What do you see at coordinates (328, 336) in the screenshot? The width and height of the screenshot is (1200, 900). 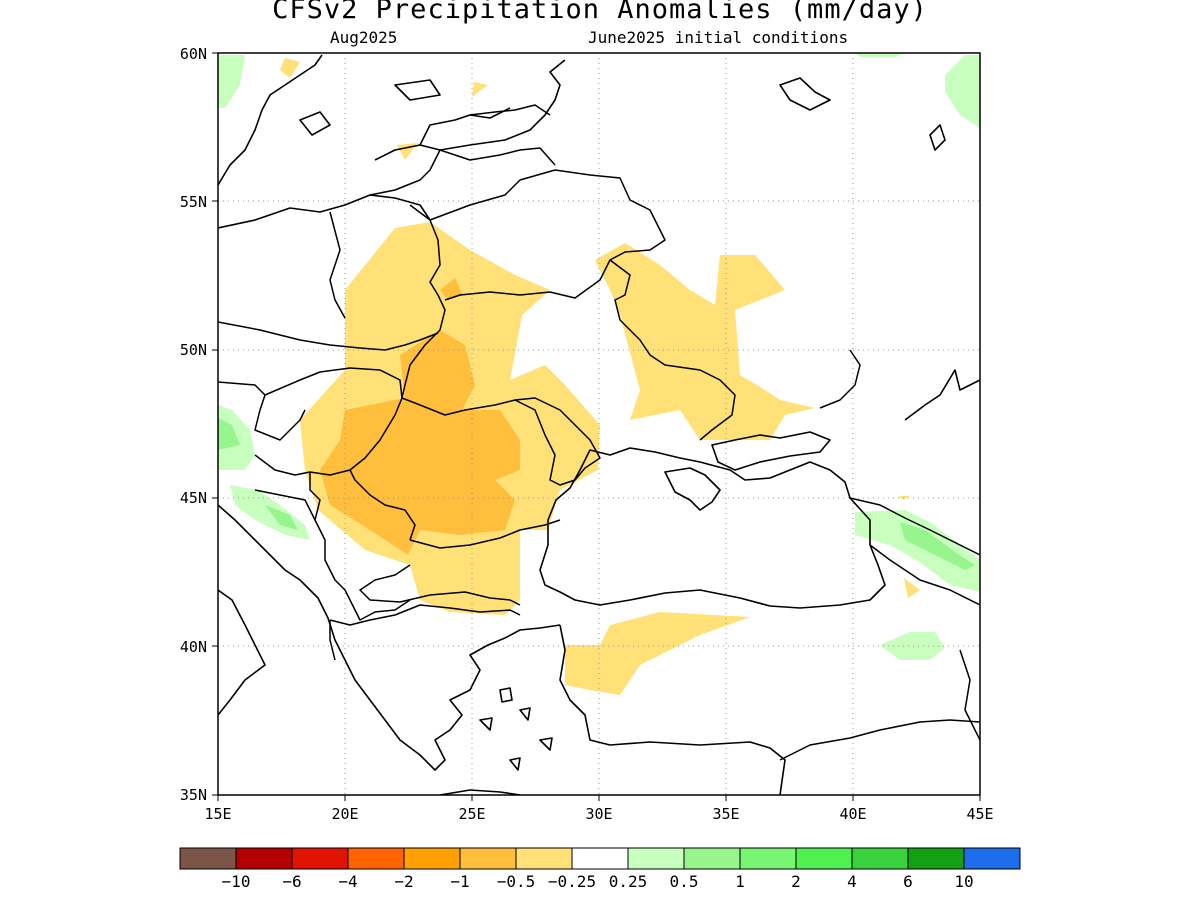 I see `border-poland-czech` at bounding box center [328, 336].